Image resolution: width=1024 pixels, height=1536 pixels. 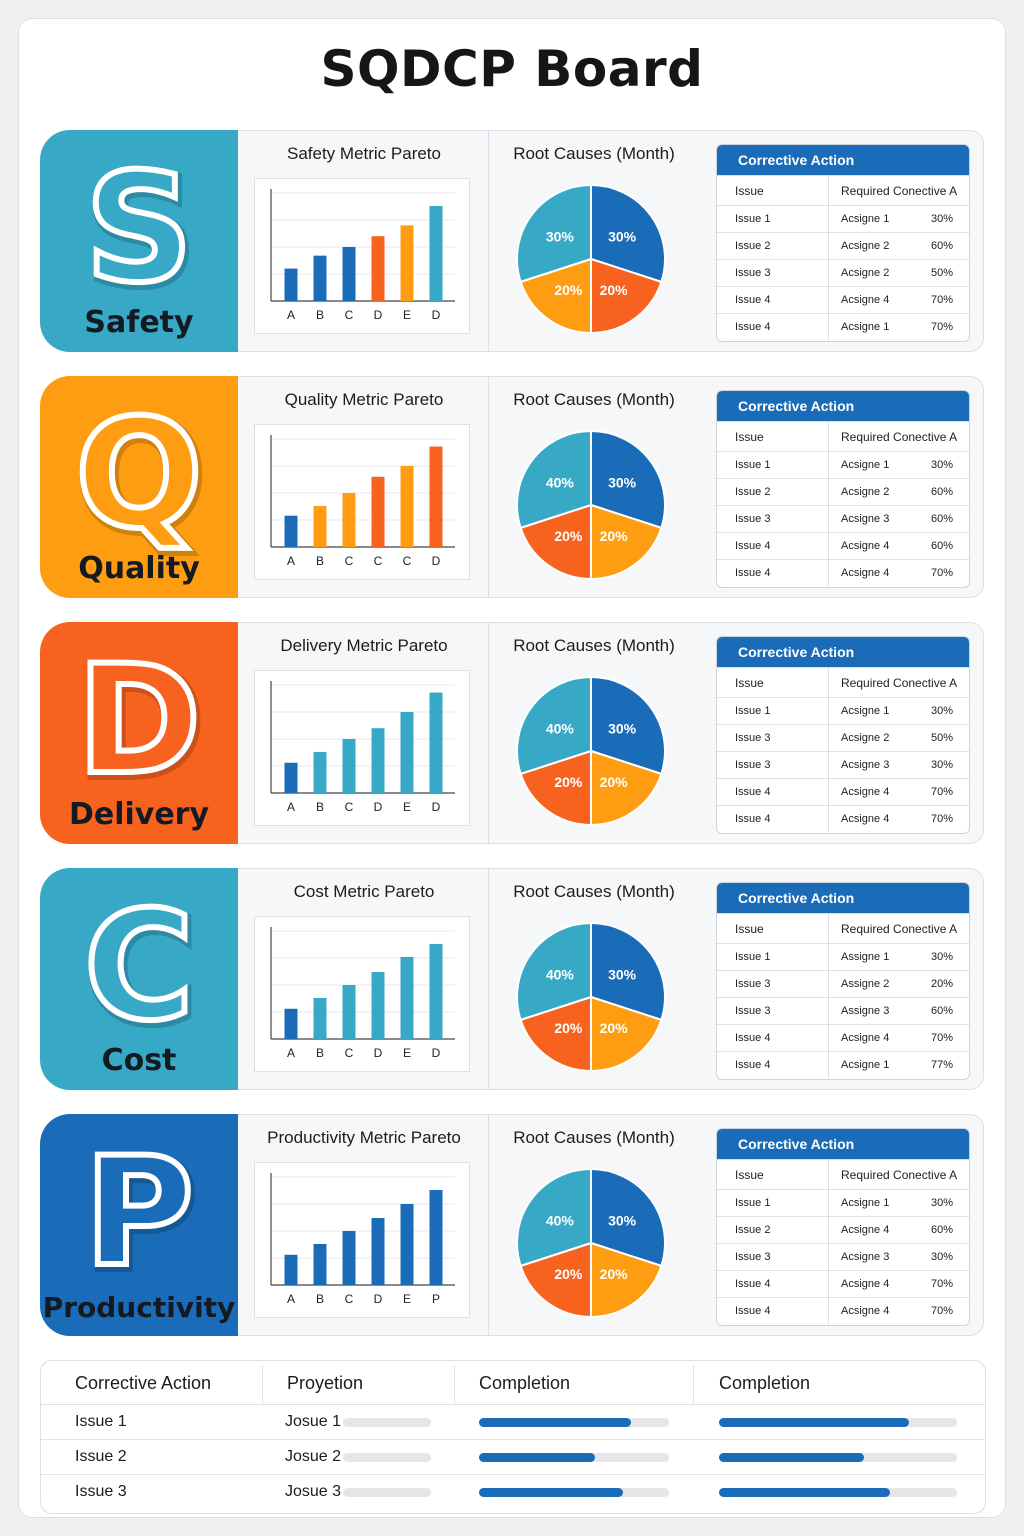 What do you see at coordinates (899, 191) in the screenshot?
I see `col-required: Required Conective A` at bounding box center [899, 191].